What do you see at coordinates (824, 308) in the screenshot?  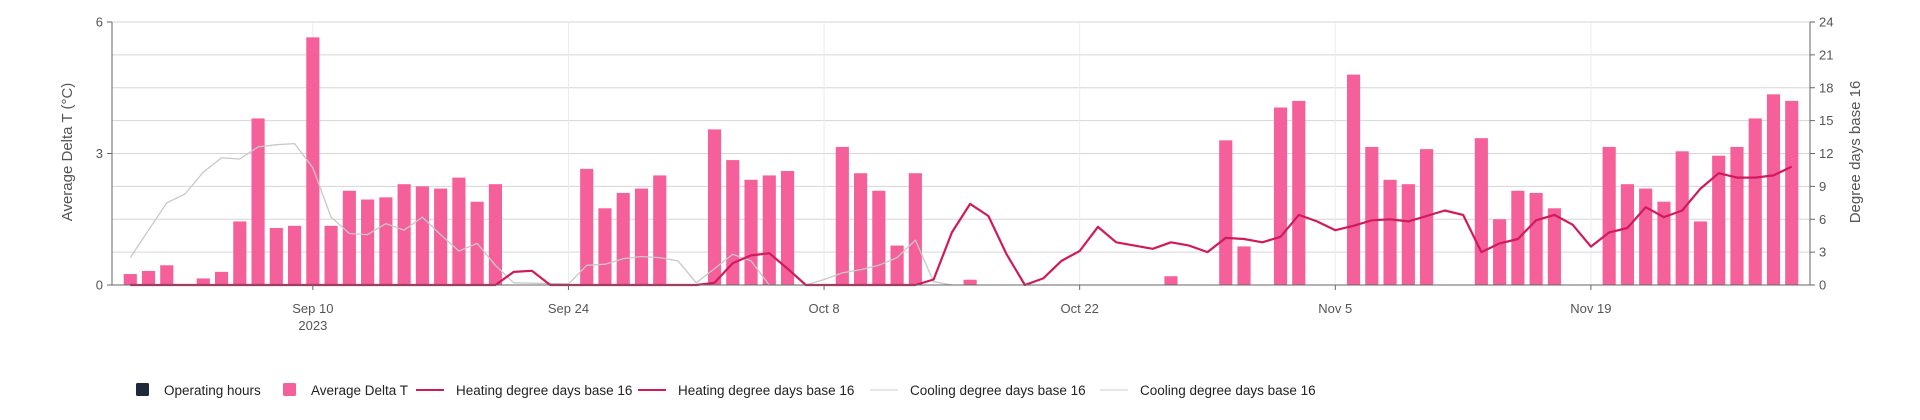 I see `x-tick-label: Oct 8` at bounding box center [824, 308].